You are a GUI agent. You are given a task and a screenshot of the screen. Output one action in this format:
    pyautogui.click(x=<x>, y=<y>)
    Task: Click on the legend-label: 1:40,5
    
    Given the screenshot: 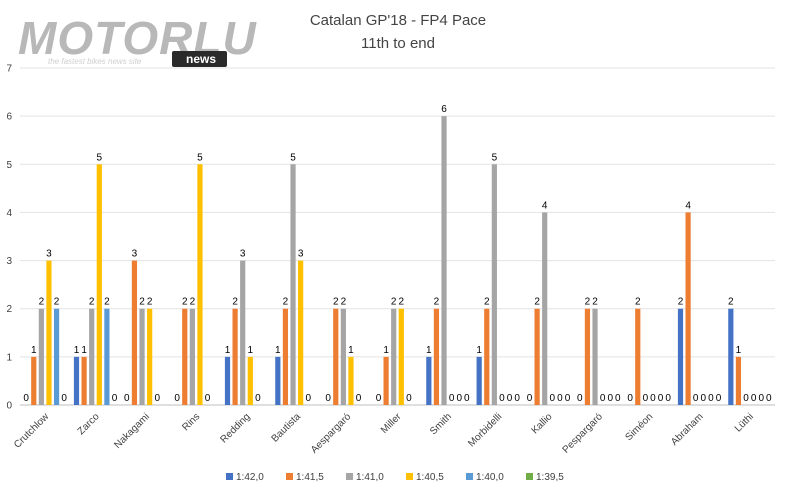 What is the action you would take?
    pyautogui.click(x=430, y=477)
    